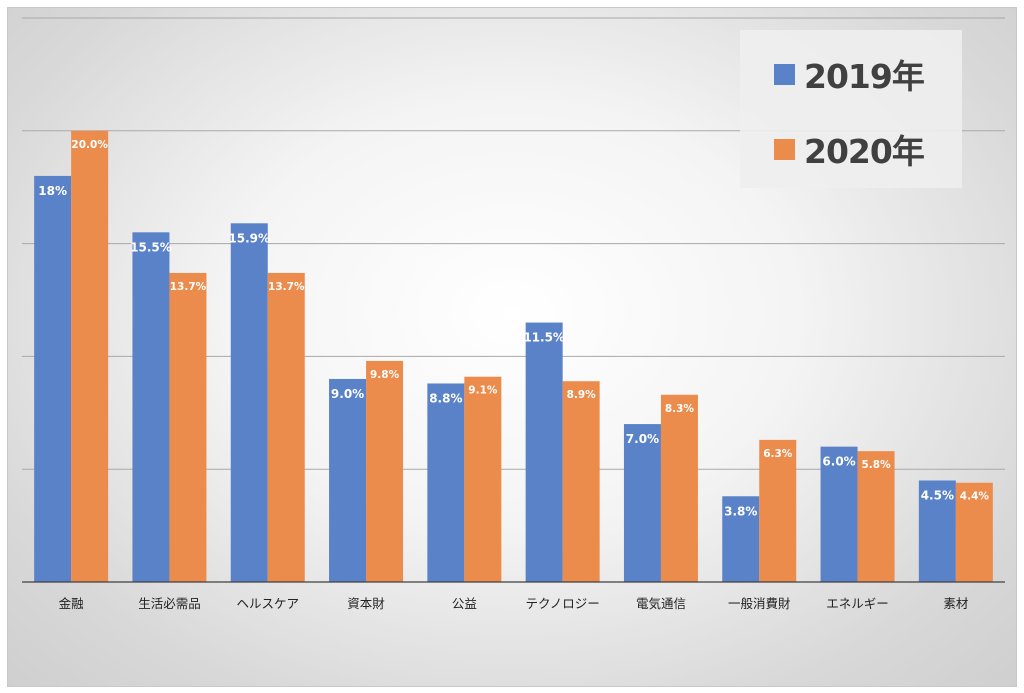  I want to click on legend-item-2020: 2020年, so click(849, 150).